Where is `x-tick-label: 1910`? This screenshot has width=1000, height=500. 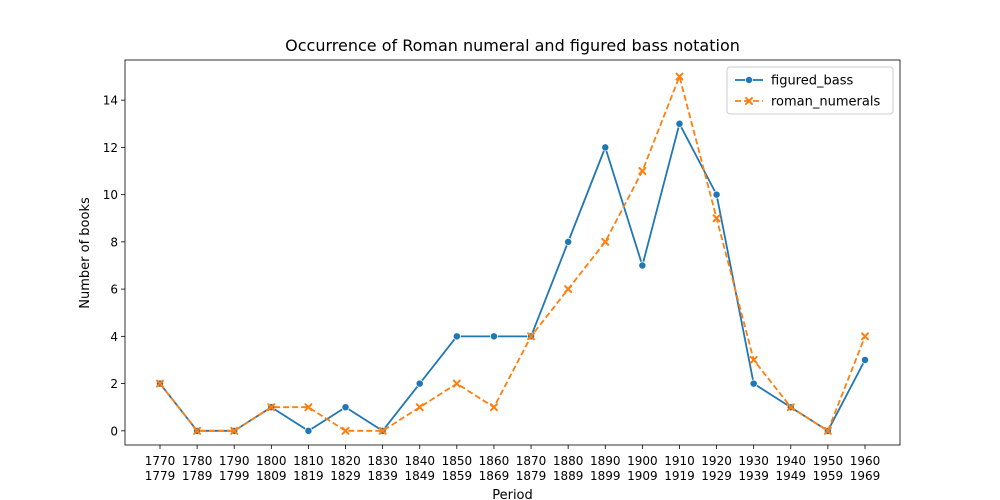 x-tick-label: 1910 is located at coordinates (679, 461).